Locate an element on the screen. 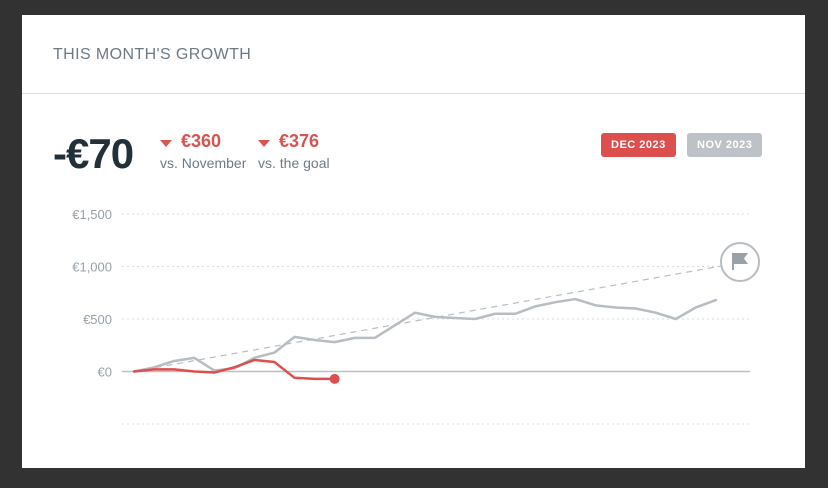 This screenshot has height=488, width=828. delta-vs-goal: €376 vs. the goal is located at coordinates (294, 151).